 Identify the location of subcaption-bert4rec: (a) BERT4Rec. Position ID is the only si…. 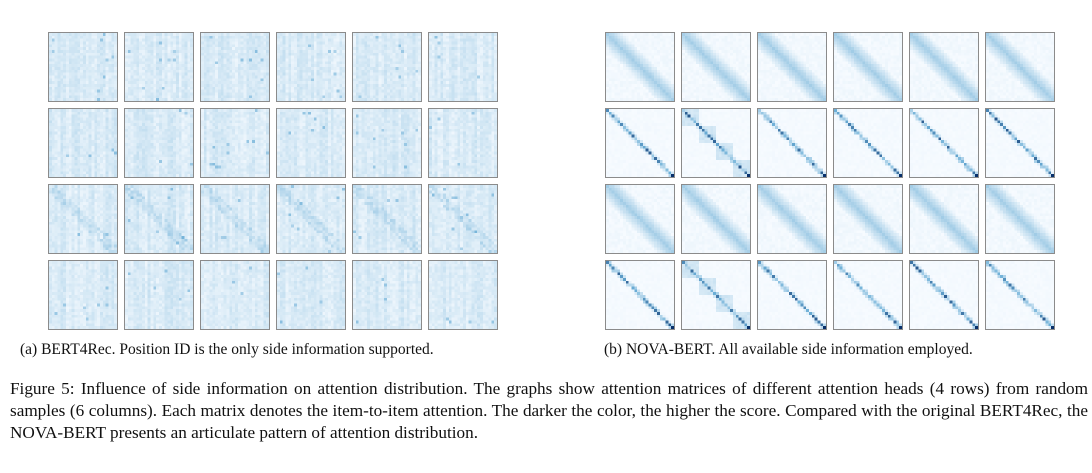
(227, 349).